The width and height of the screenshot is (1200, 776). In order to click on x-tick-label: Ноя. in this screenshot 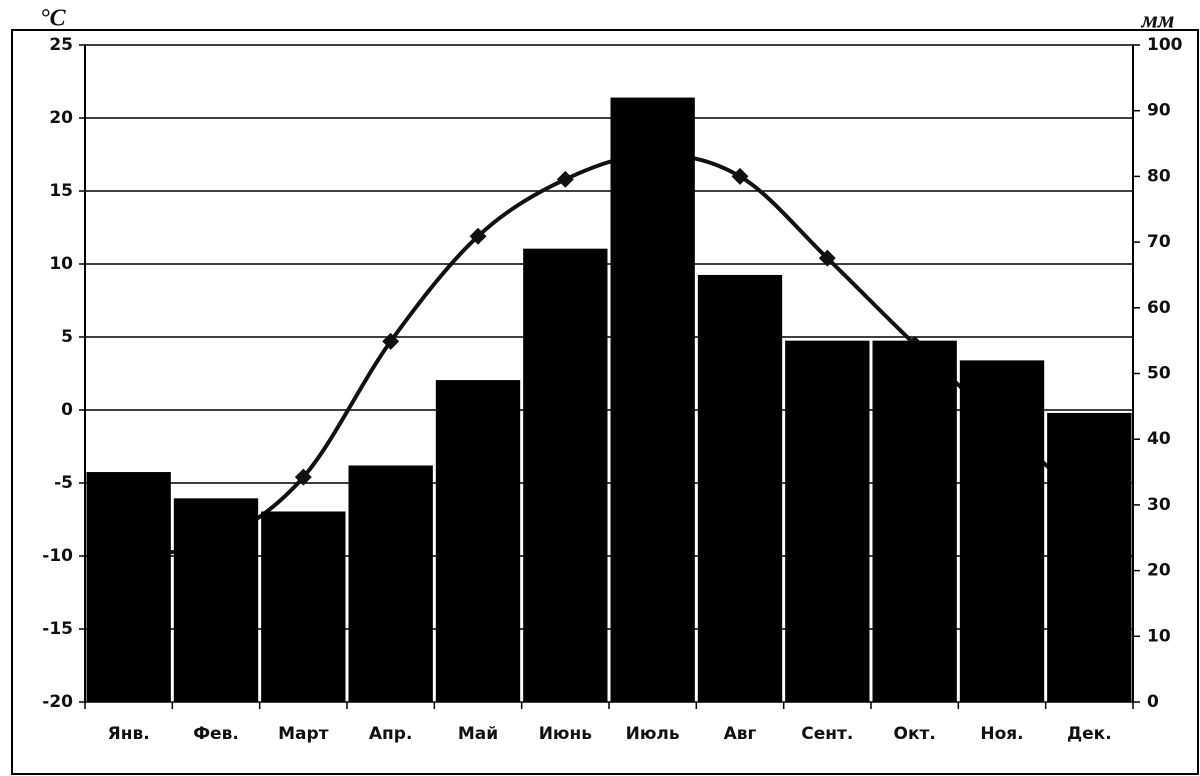, I will do `click(1001, 734)`.